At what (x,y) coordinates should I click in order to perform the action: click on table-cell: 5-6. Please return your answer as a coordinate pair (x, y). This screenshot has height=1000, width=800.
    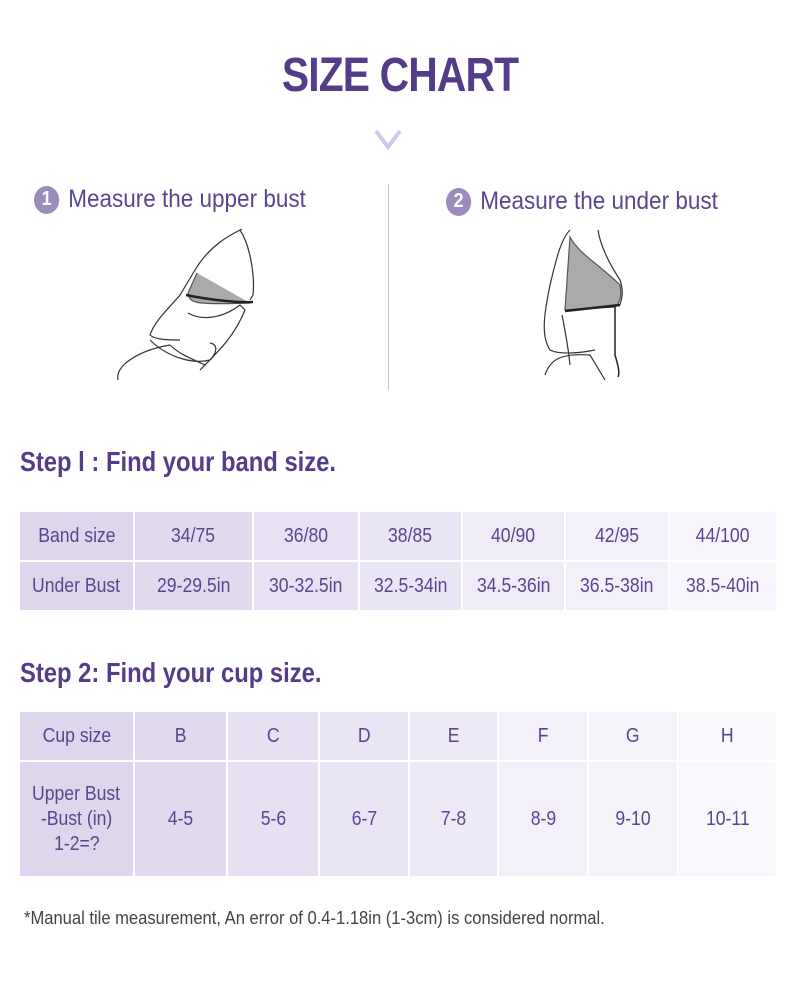
    Looking at the image, I should click on (273, 819).